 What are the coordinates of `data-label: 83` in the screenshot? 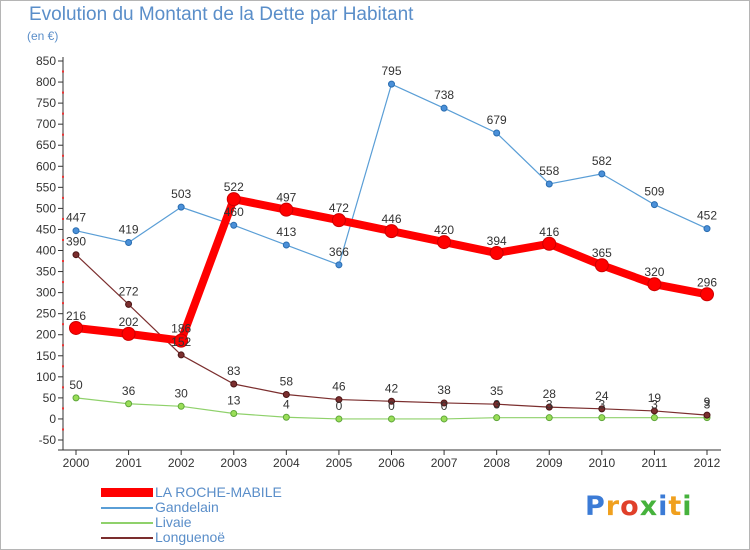 It's located at (234, 371).